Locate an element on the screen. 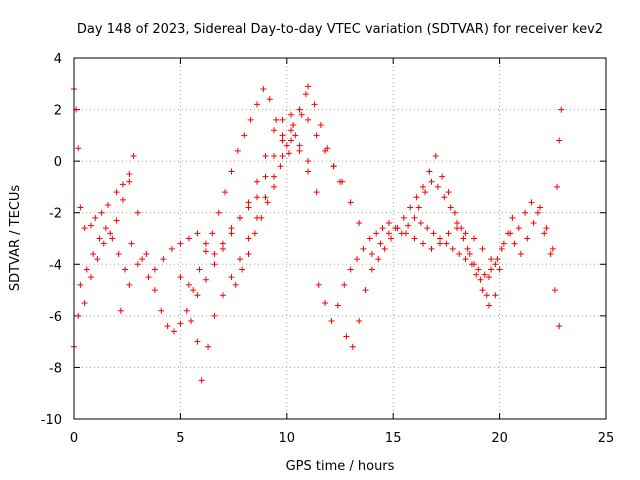 This screenshot has width=640, height=480. series-track-i is located at coordinates (416, 251).